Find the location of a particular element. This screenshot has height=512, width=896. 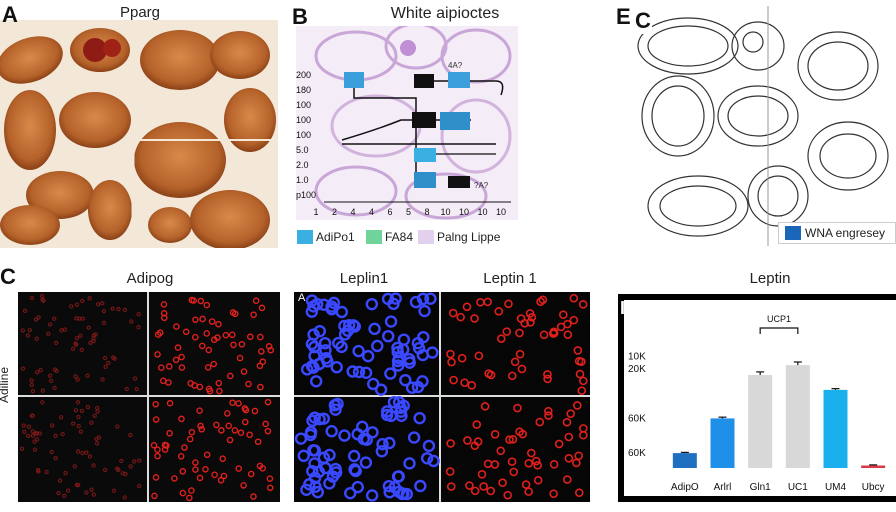

x-tick-label: UC1 is located at coordinates (798, 487).